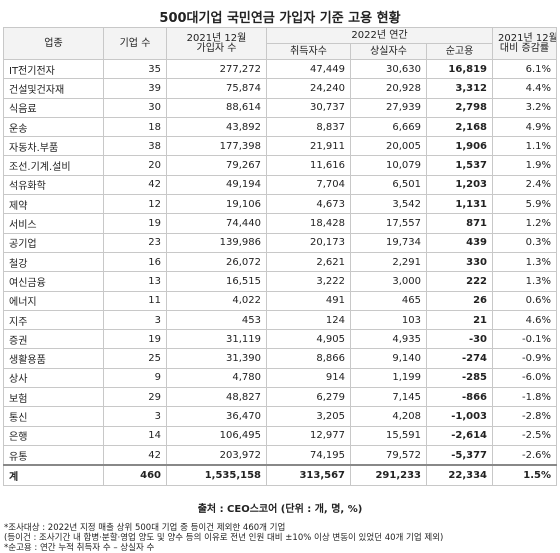 Image resolution: width=560 pixels, height=553 pixels. What do you see at coordinates (308, 88) in the screenshot?
I see `cell: 24,240` at bounding box center [308, 88].